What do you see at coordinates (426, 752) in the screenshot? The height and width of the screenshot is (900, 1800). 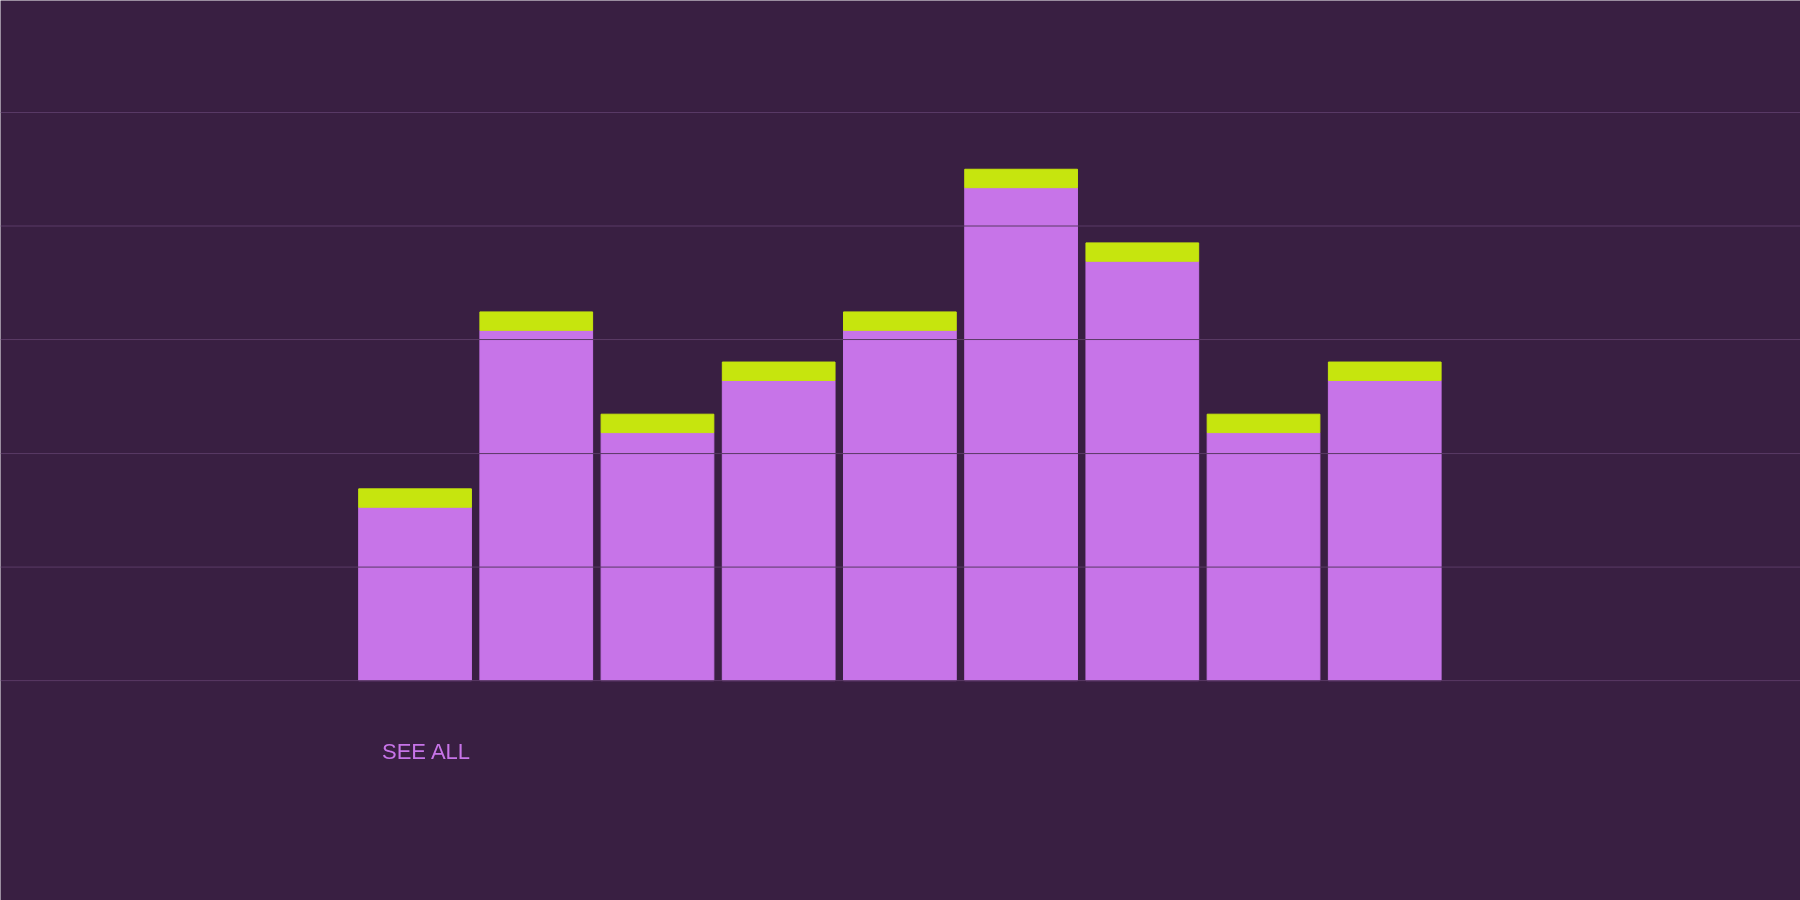 I see `text: SEE ALL` at bounding box center [426, 752].